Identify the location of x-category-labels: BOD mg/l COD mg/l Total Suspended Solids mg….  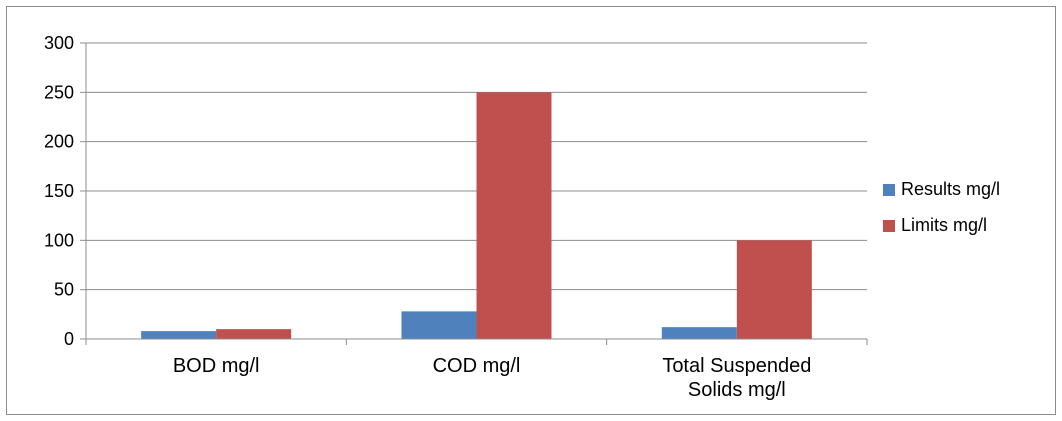
(492, 378).